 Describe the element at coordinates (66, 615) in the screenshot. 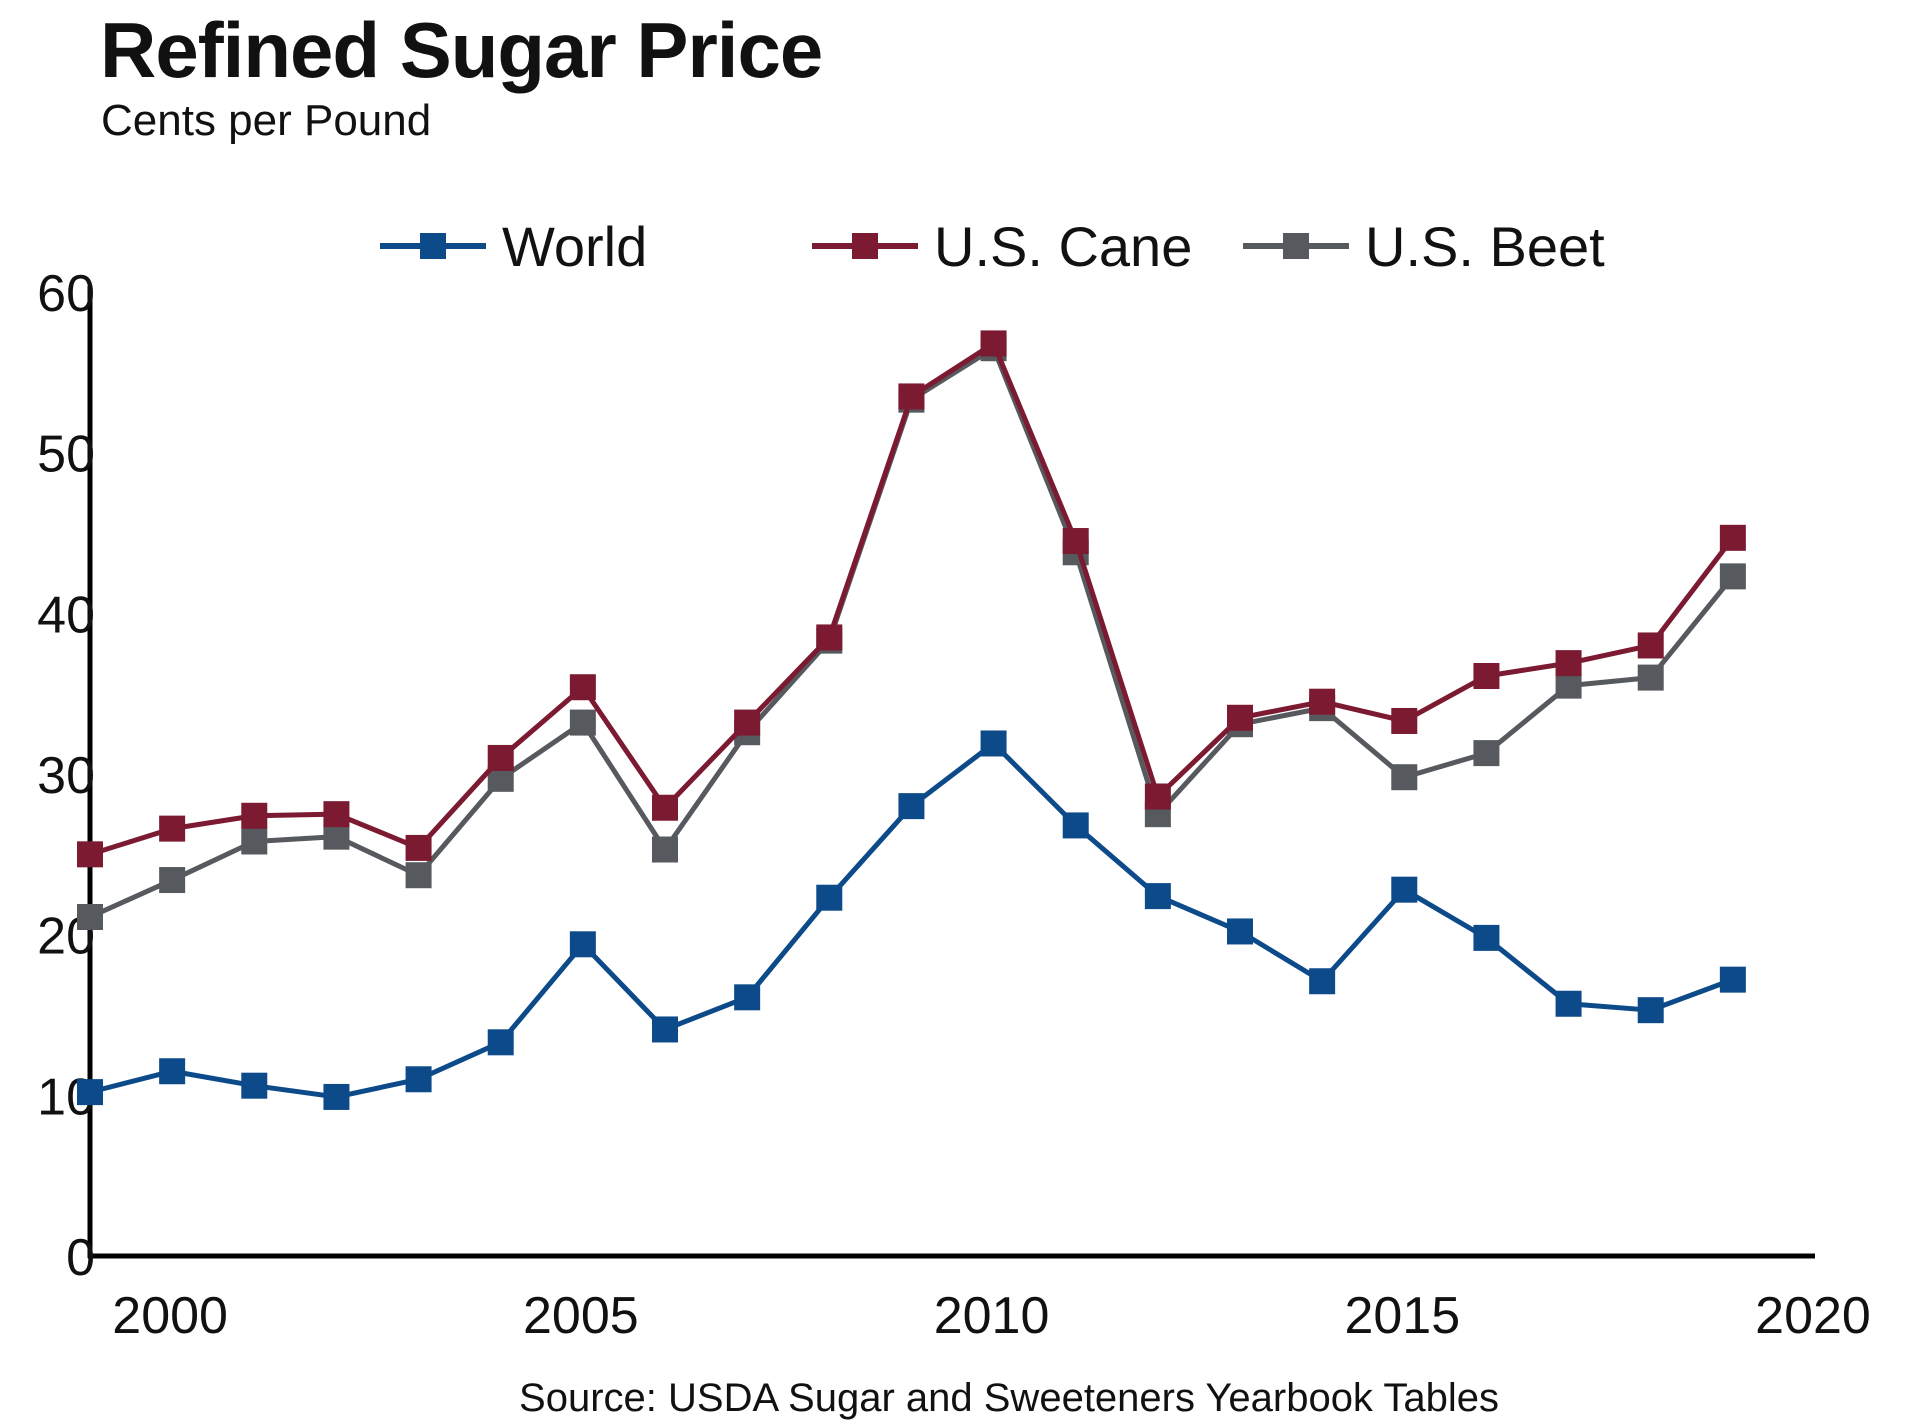

I see `y-tick-label: 40` at that location.